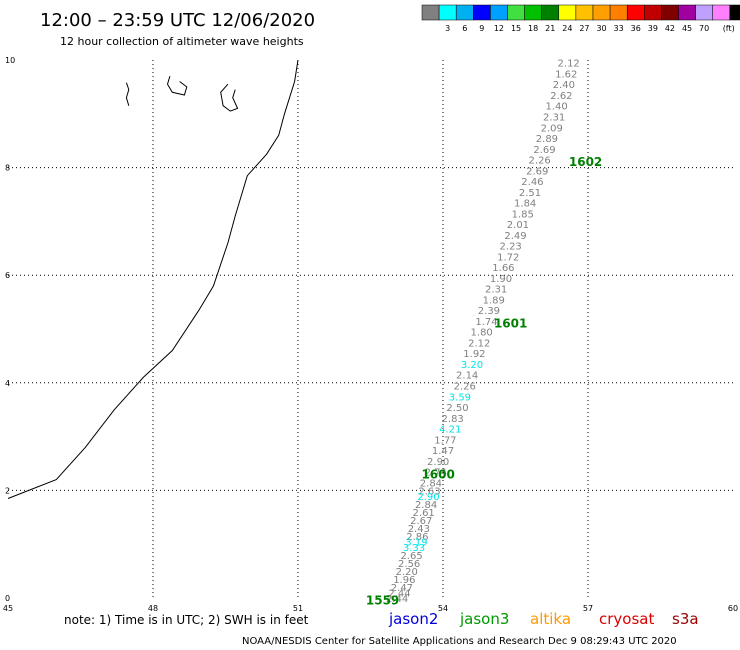  I want to click on color-scale-legend: 3 6 9 12 15 18 21 24 27 30 33 36 39 42 45 70 (ft), so click(580, 18).